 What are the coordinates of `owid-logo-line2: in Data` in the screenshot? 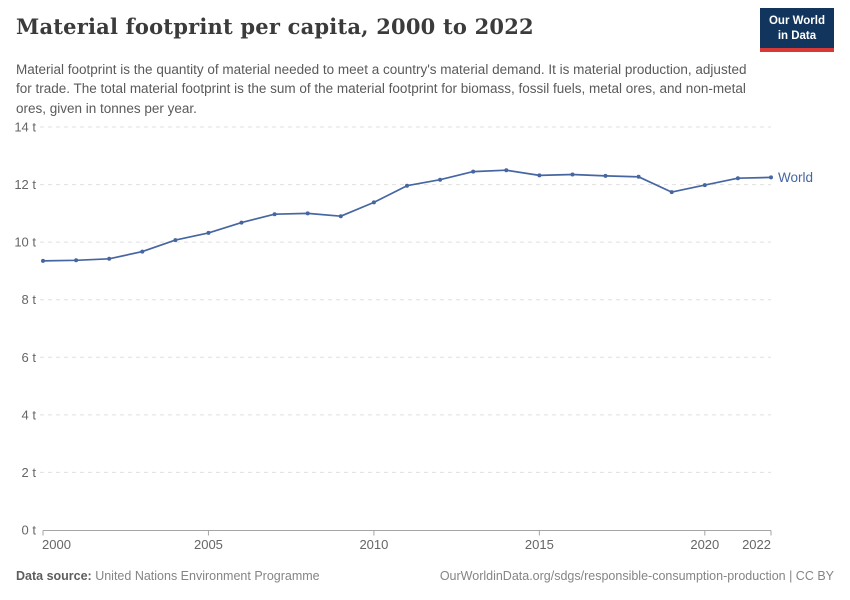 It's located at (797, 35).